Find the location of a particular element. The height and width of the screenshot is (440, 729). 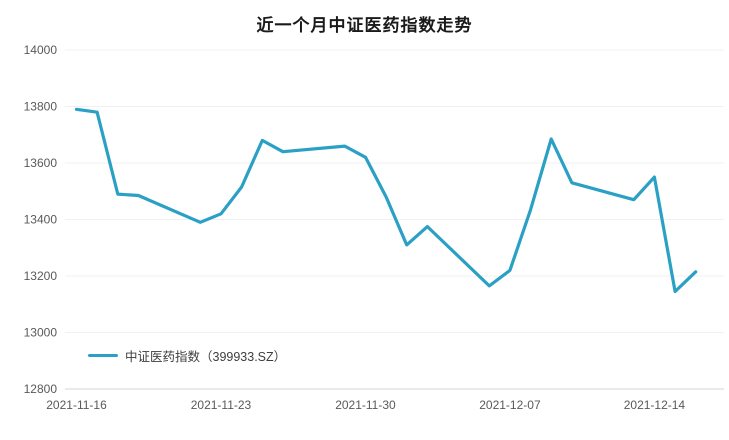

y-tick-label: 14000 is located at coordinates (41, 50).